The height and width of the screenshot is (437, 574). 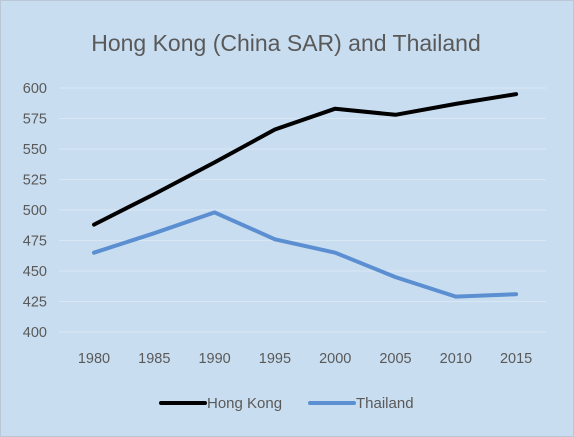 What do you see at coordinates (35, 150) in the screenshot?
I see `y-tick-label: 550` at bounding box center [35, 150].